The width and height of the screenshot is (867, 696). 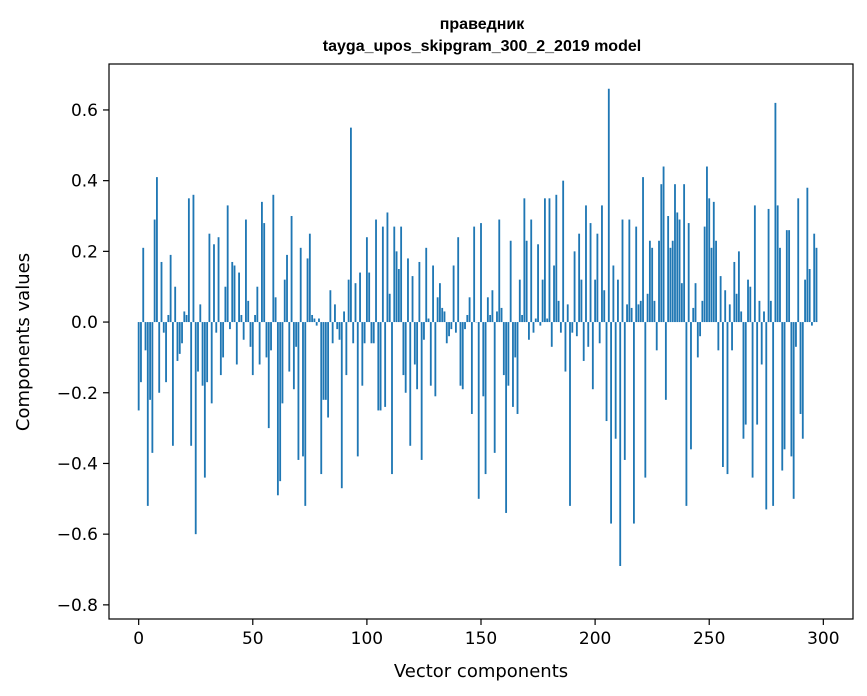 What do you see at coordinates (486, 634) in the screenshot?
I see `x-axis-ticks: 0 50 100 150 200 250 300` at bounding box center [486, 634].